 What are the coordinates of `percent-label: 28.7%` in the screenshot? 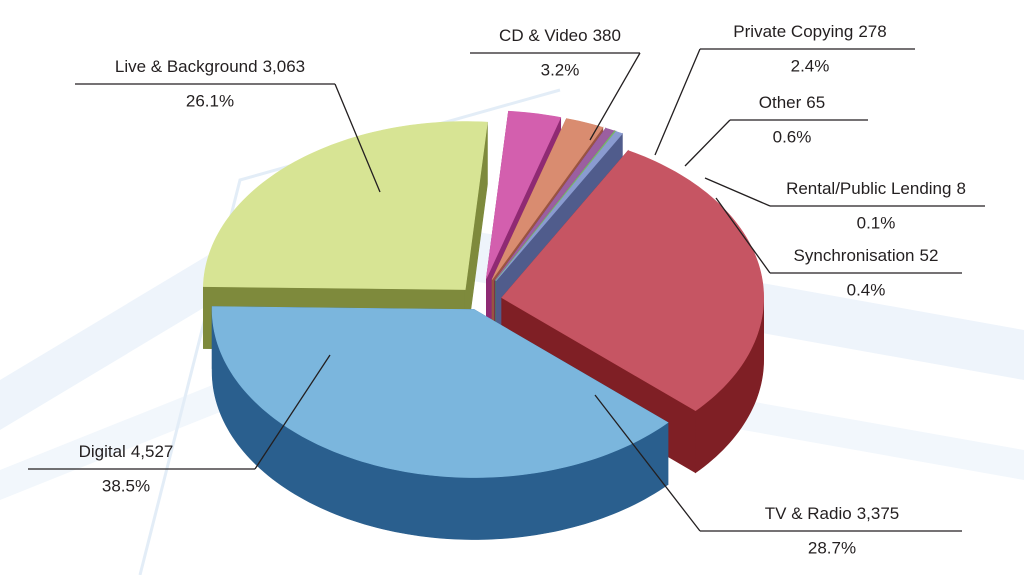 It's located at (832, 547).